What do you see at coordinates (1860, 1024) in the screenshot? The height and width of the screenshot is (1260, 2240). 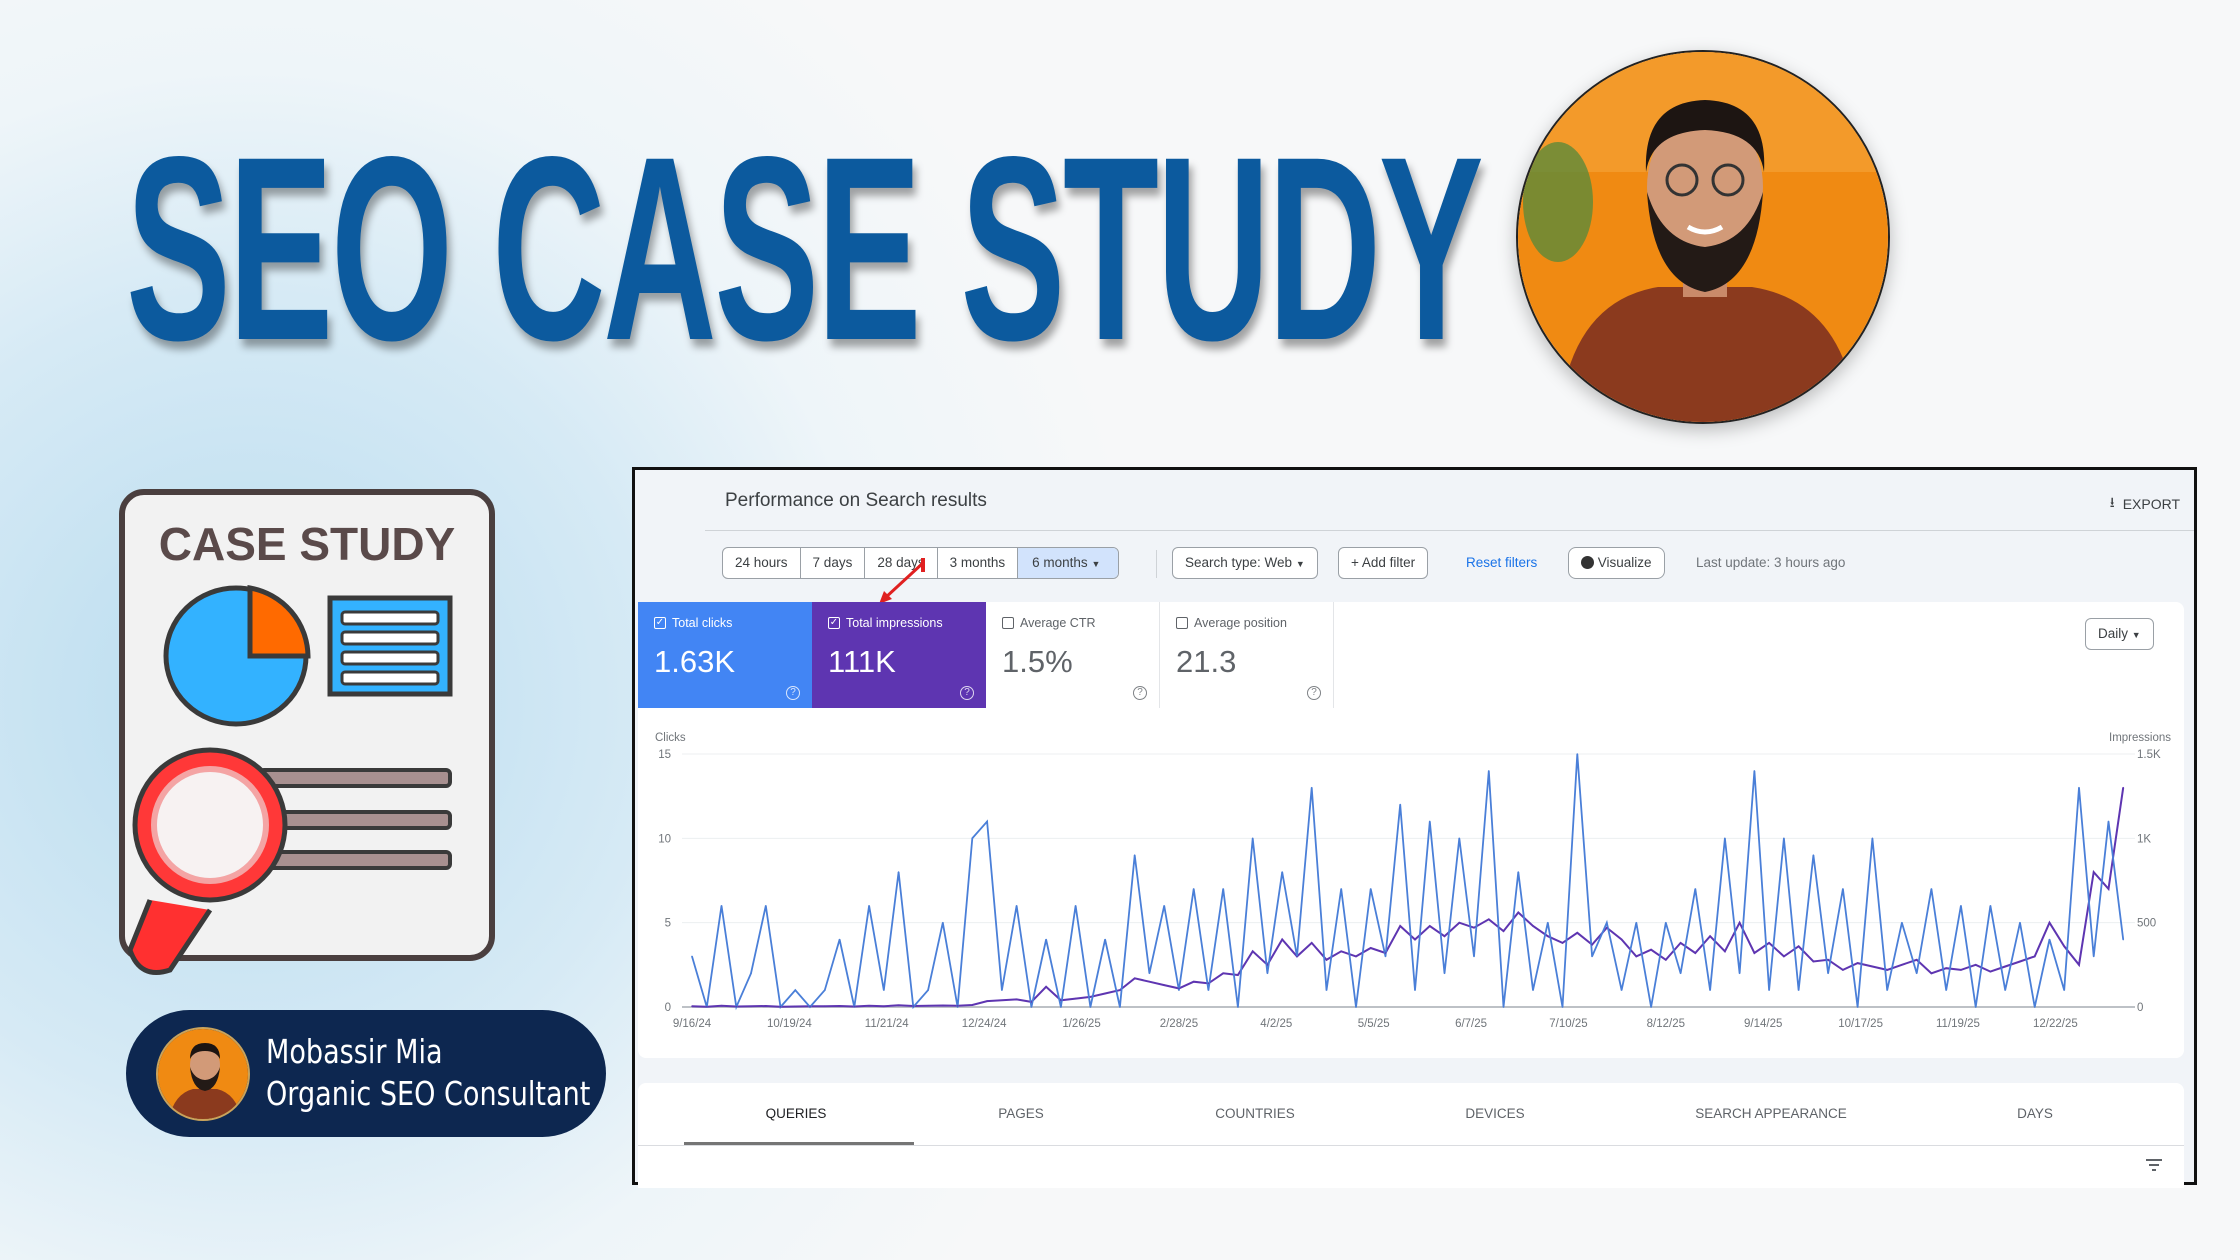 I see `x-tick-label: 10/17/25` at bounding box center [1860, 1024].